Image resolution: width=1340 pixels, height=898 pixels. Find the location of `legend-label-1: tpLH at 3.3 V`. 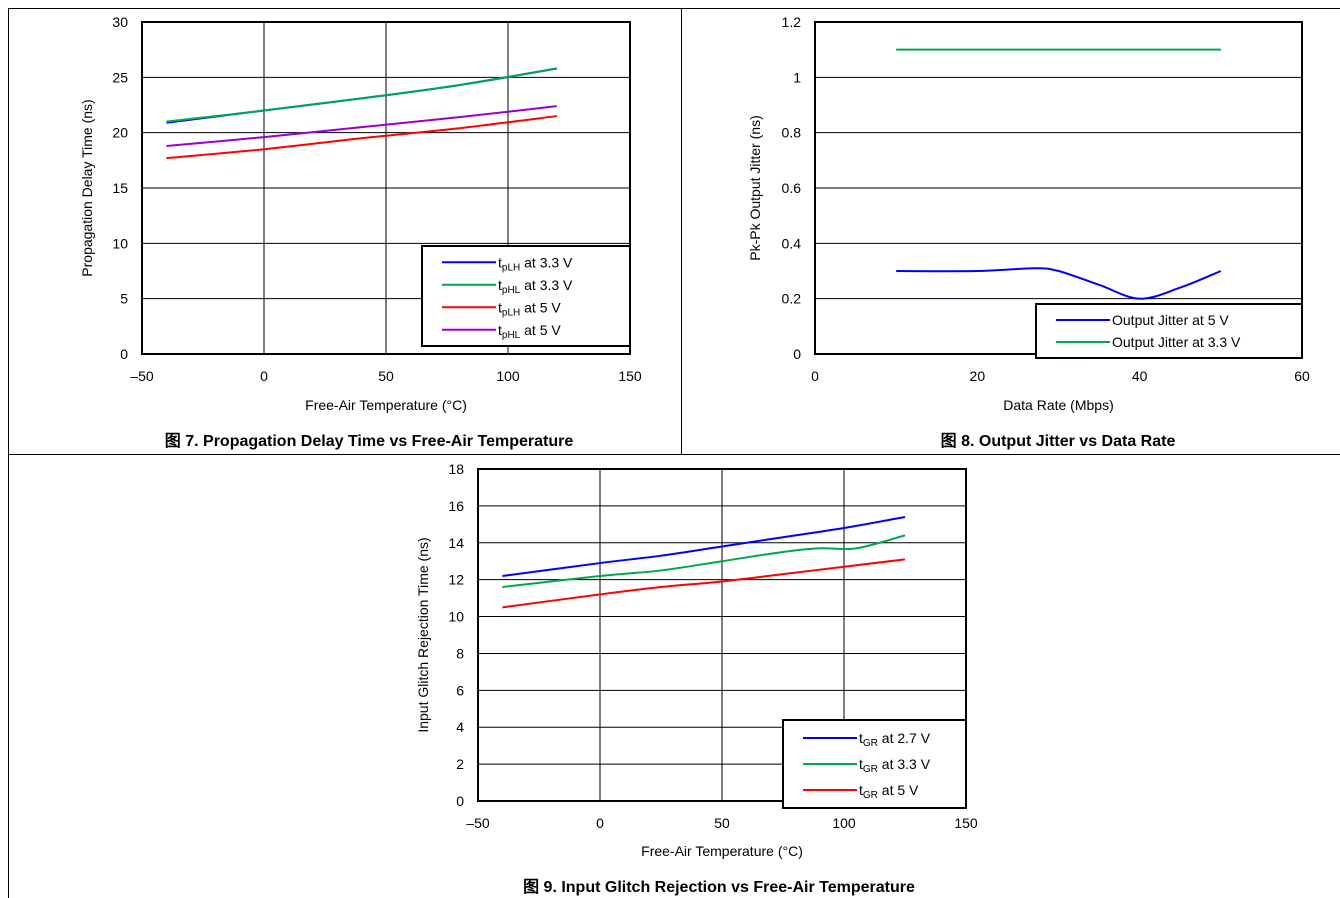

legend-label-1: tpLH at 3.3 V is located at coordinates (535, 263).